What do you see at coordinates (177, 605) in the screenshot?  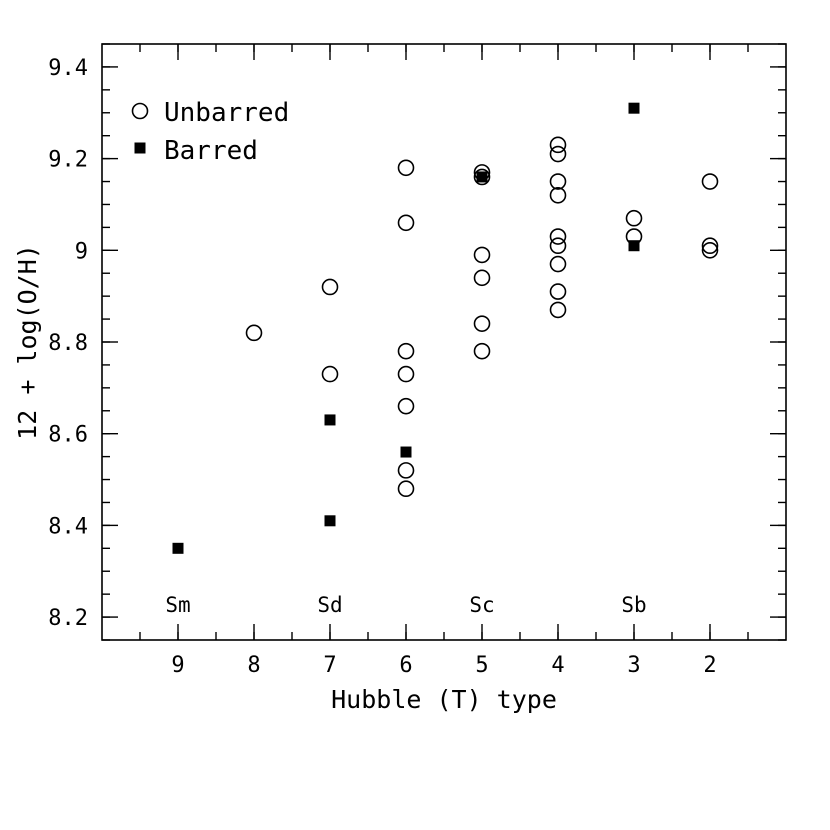 I see `hubble-type-label: Sm` at bounding box center [177, 605].